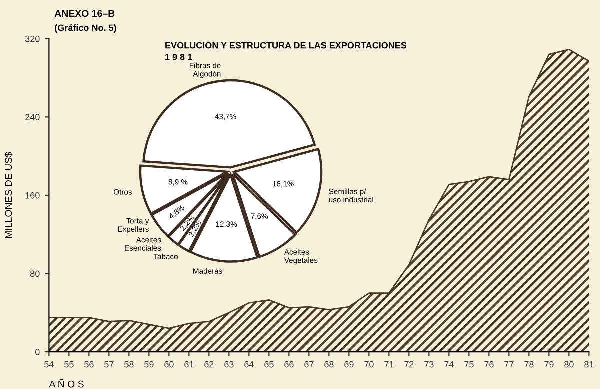 The width and height of the screenshot is (600, 389). What do you see at coordinates (286, 45) in the screenshot?
I see `chart-title: EVOLUCION Y ESTRUCTURA DE LAS EXPORTACIONES` at bounding box center [286, 45].